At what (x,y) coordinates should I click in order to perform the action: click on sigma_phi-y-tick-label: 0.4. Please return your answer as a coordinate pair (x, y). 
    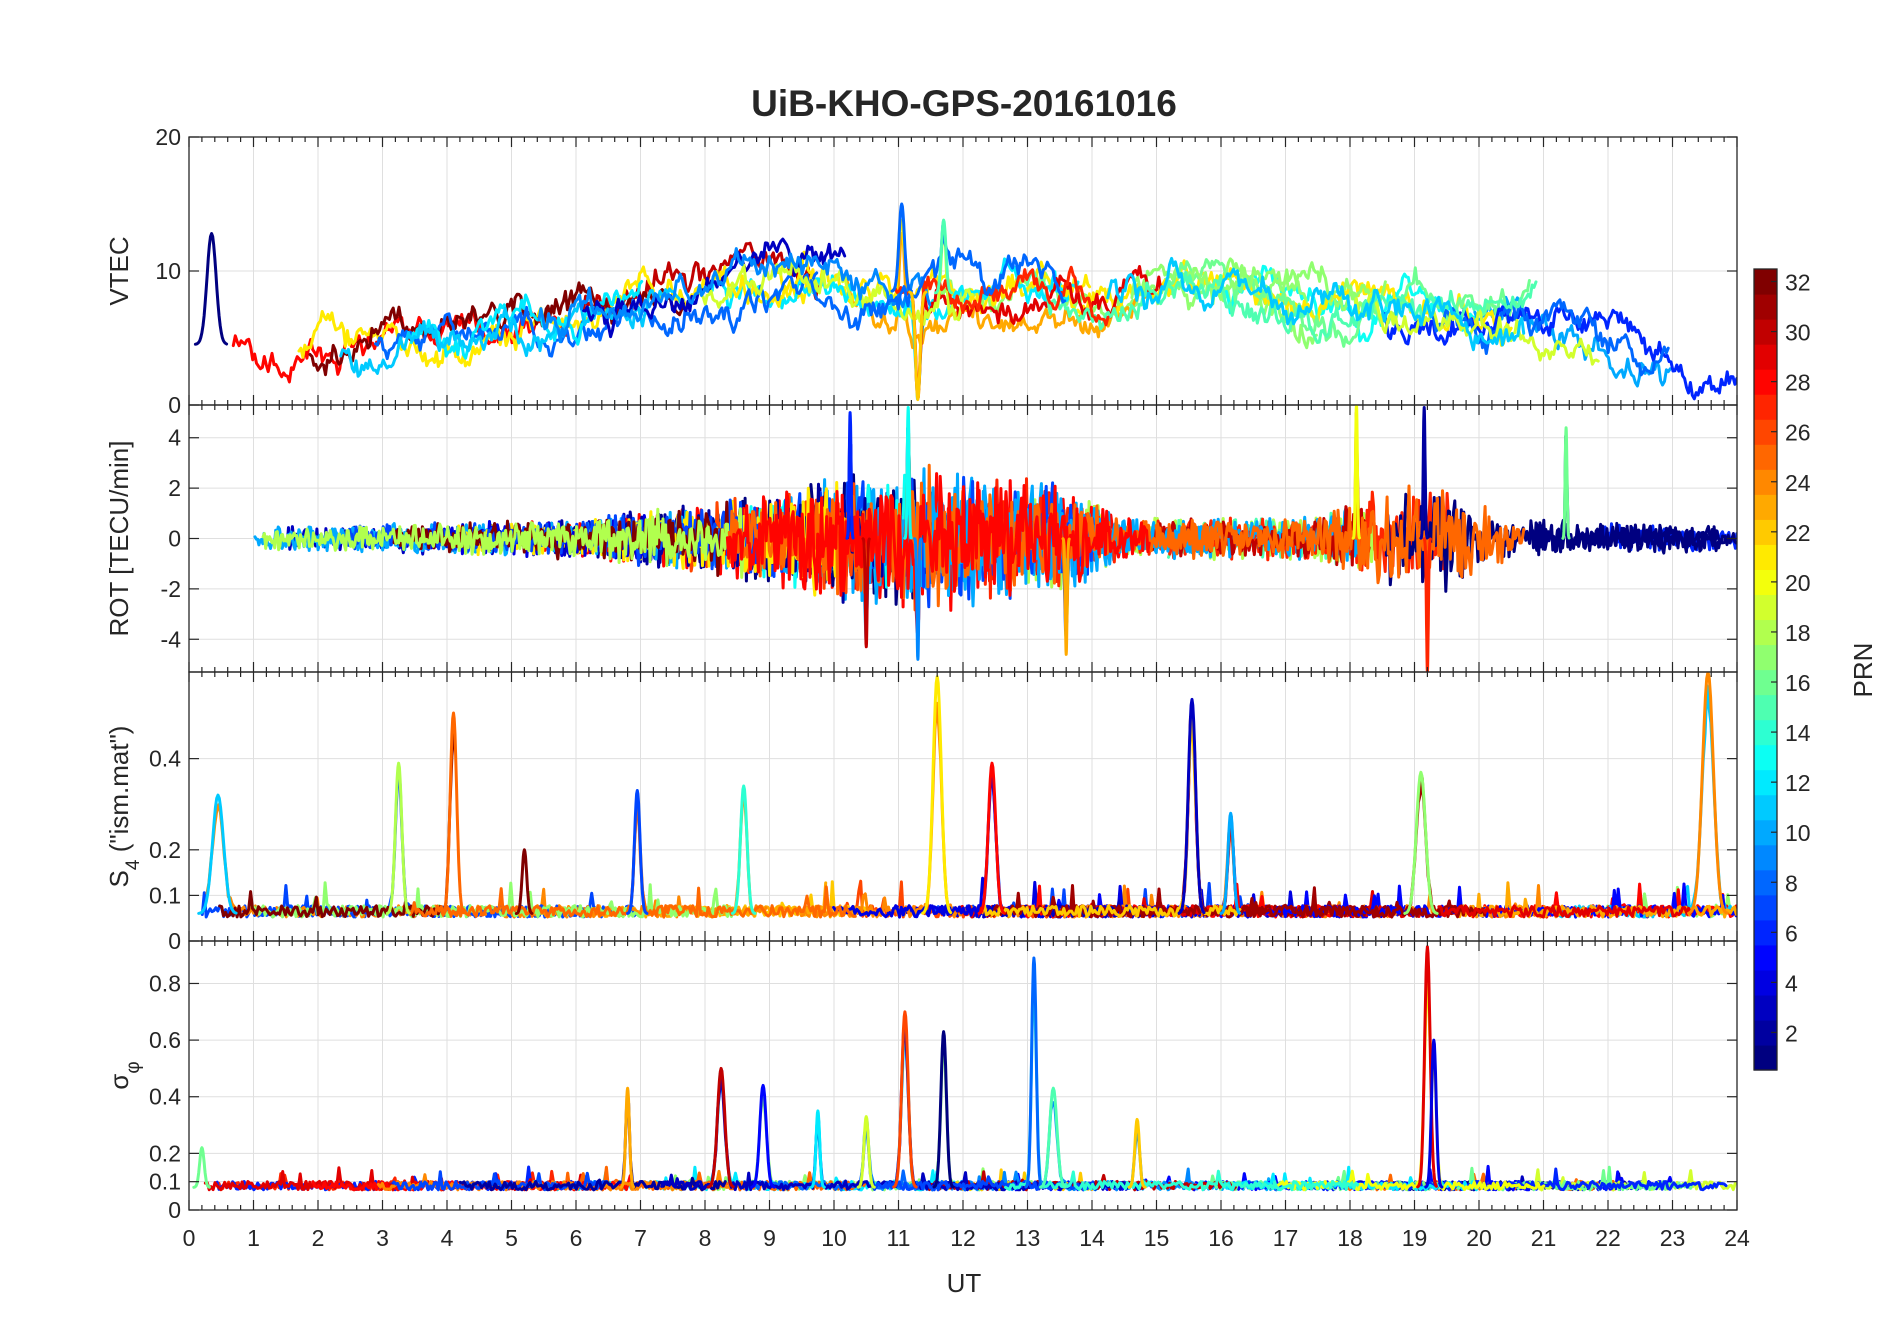
    Looking at the image, I should click on (165, 1097).